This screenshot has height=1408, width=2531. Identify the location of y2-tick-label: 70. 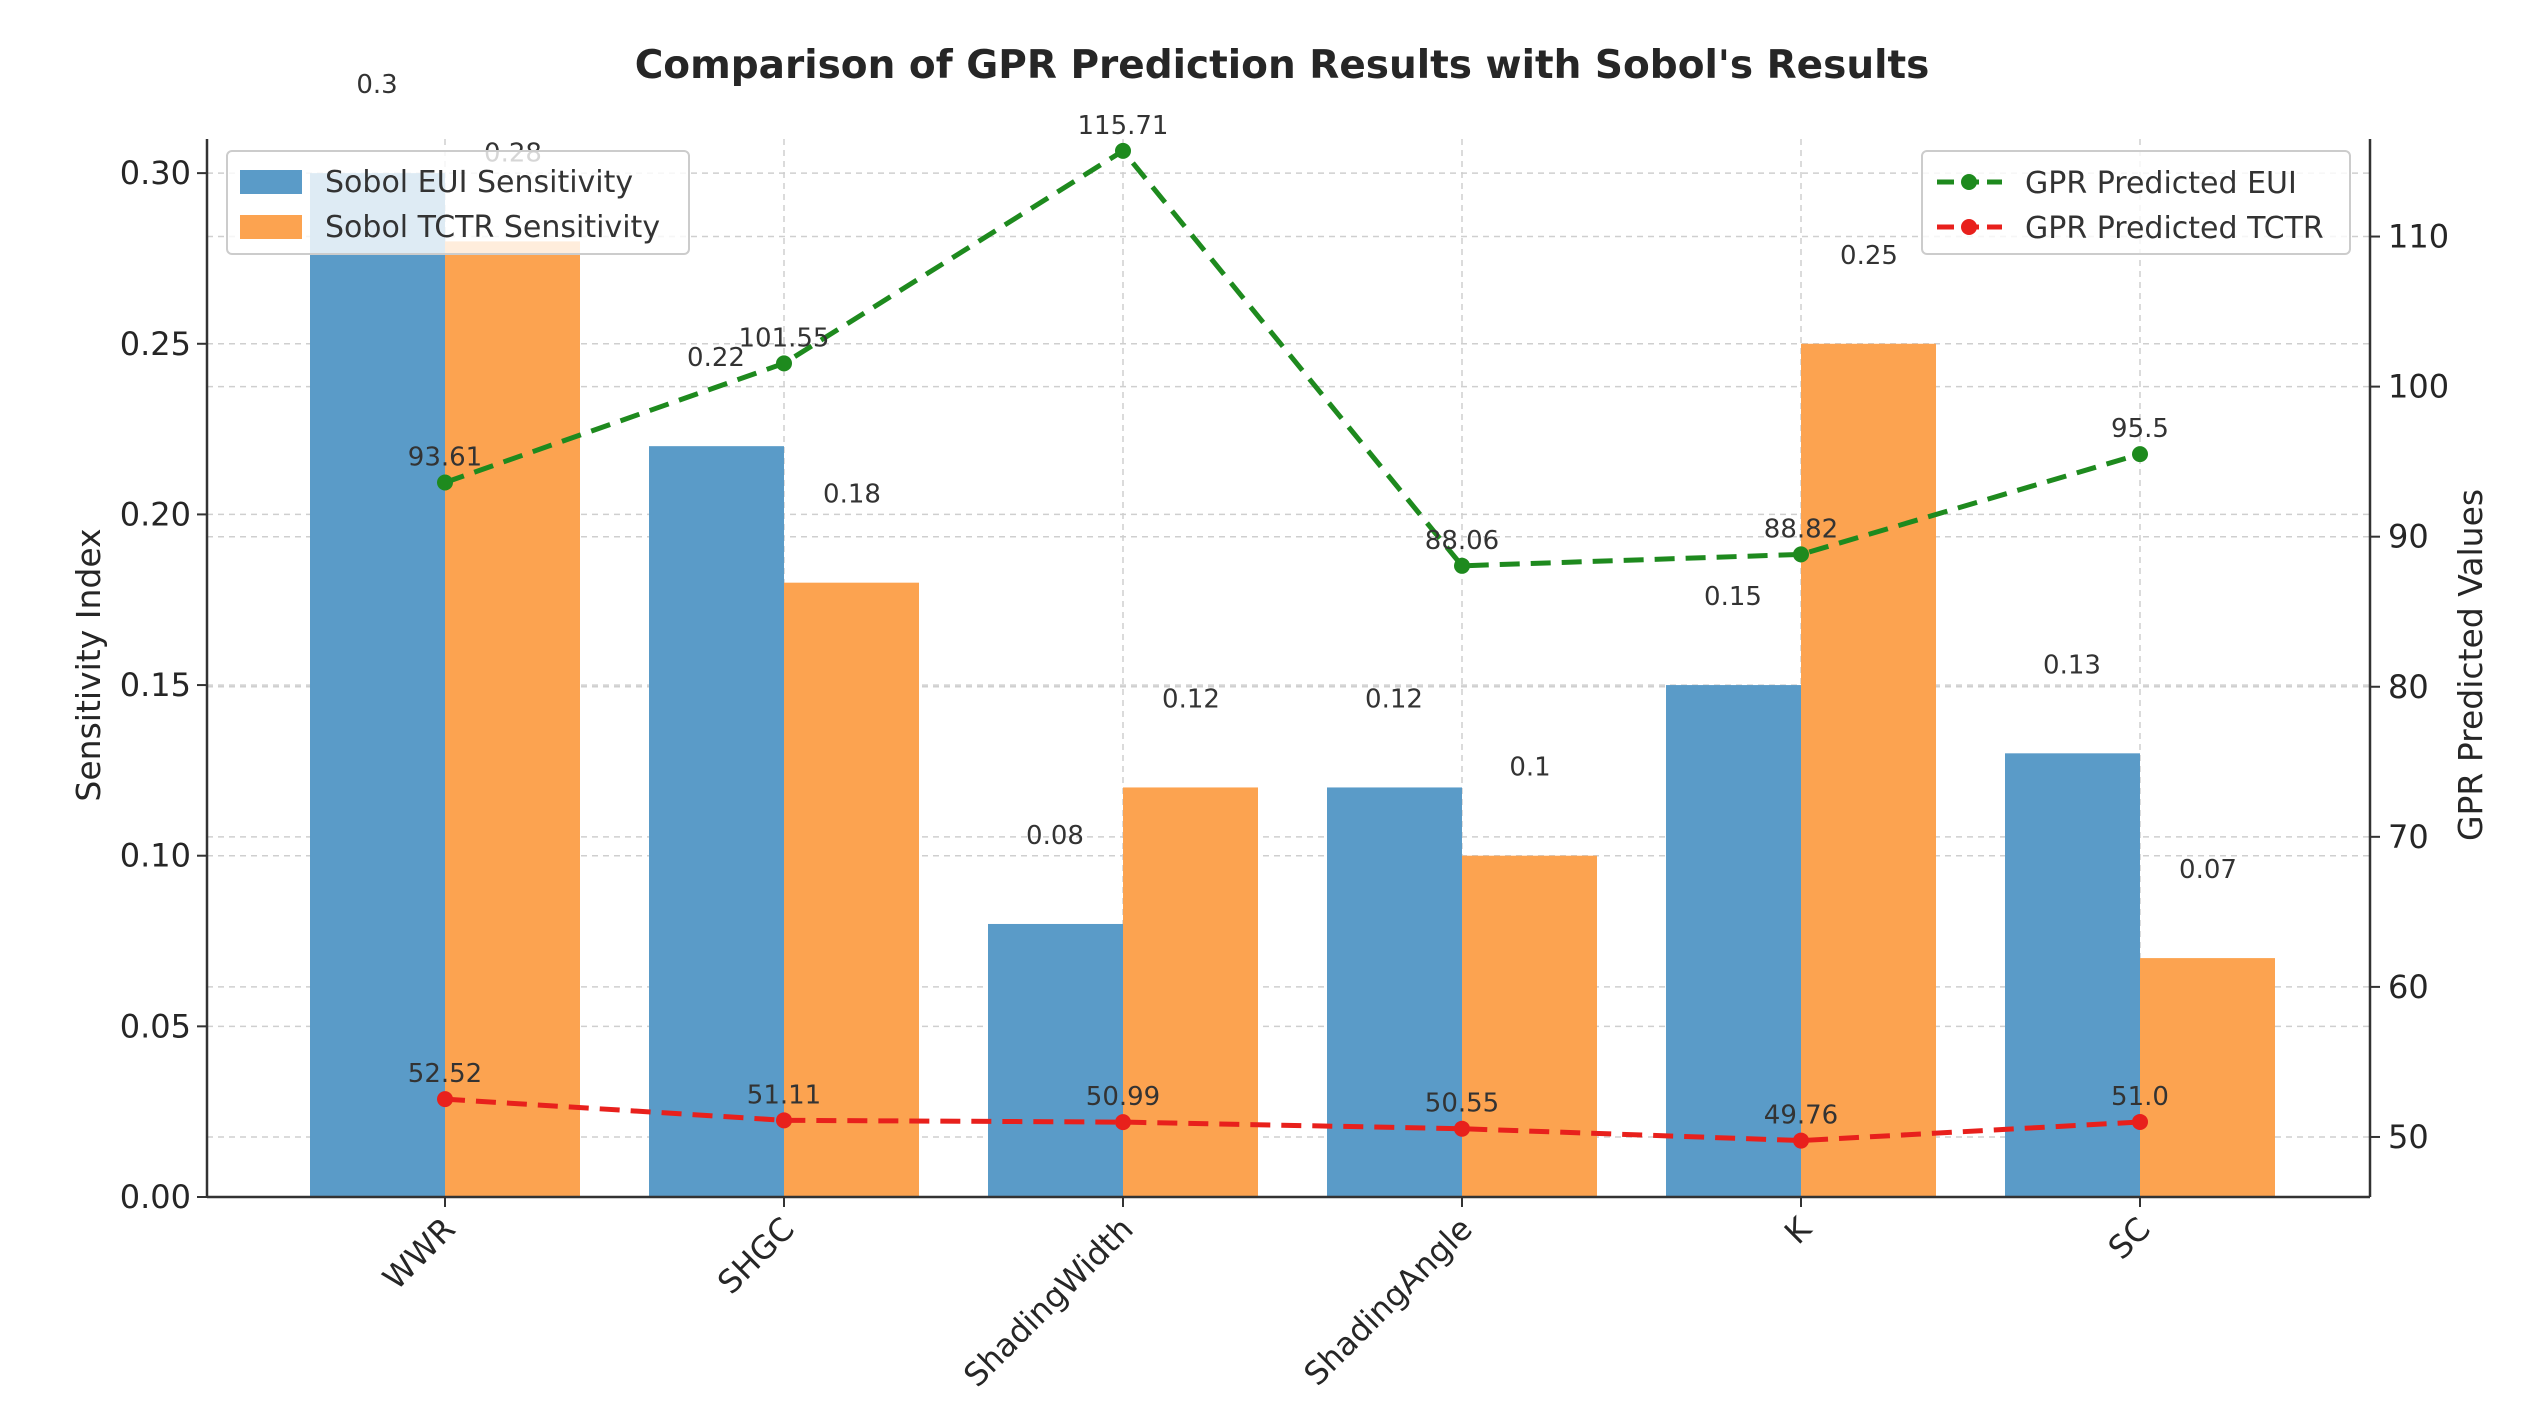
(2408, 837).